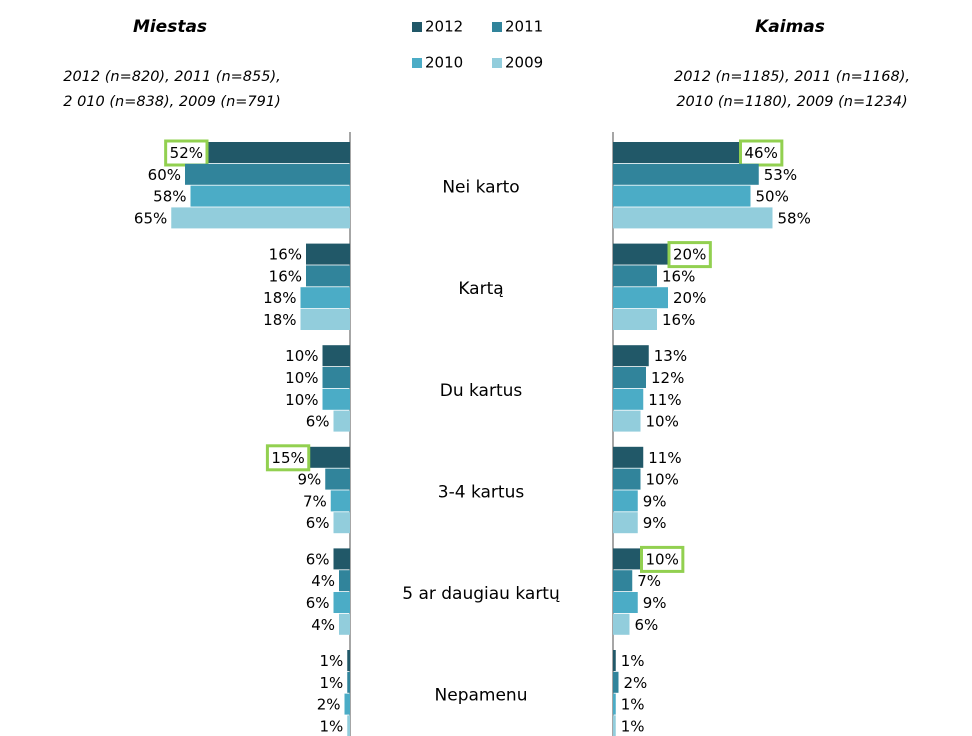 The image size is (972, 736). What do you see at coordinates (524, 63) in the screenshot?
I see `legend-label: 2009` at bounding box center [524, 63].